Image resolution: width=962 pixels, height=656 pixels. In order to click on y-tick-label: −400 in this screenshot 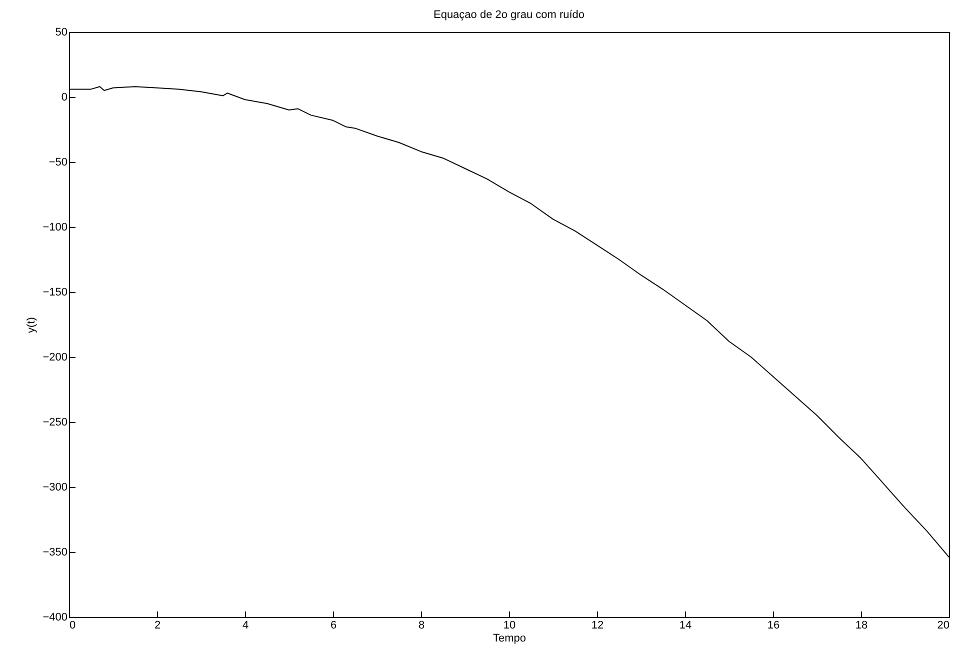, I will do `click(55, 618)`.